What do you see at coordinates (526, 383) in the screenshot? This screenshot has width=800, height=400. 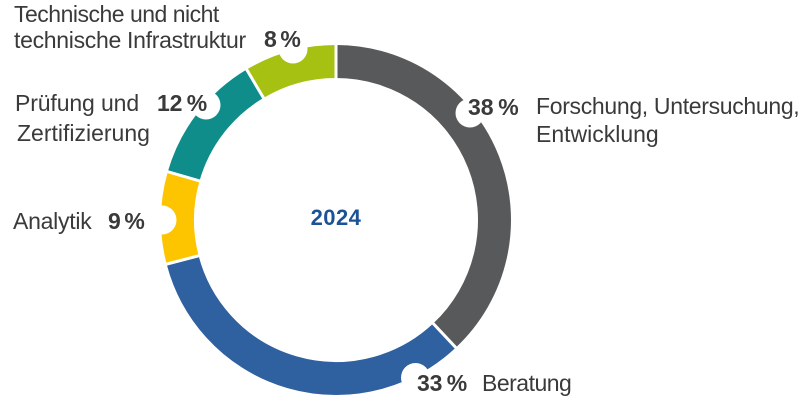 I see `svg-text: Beratung` at bounding box center [526, 383].